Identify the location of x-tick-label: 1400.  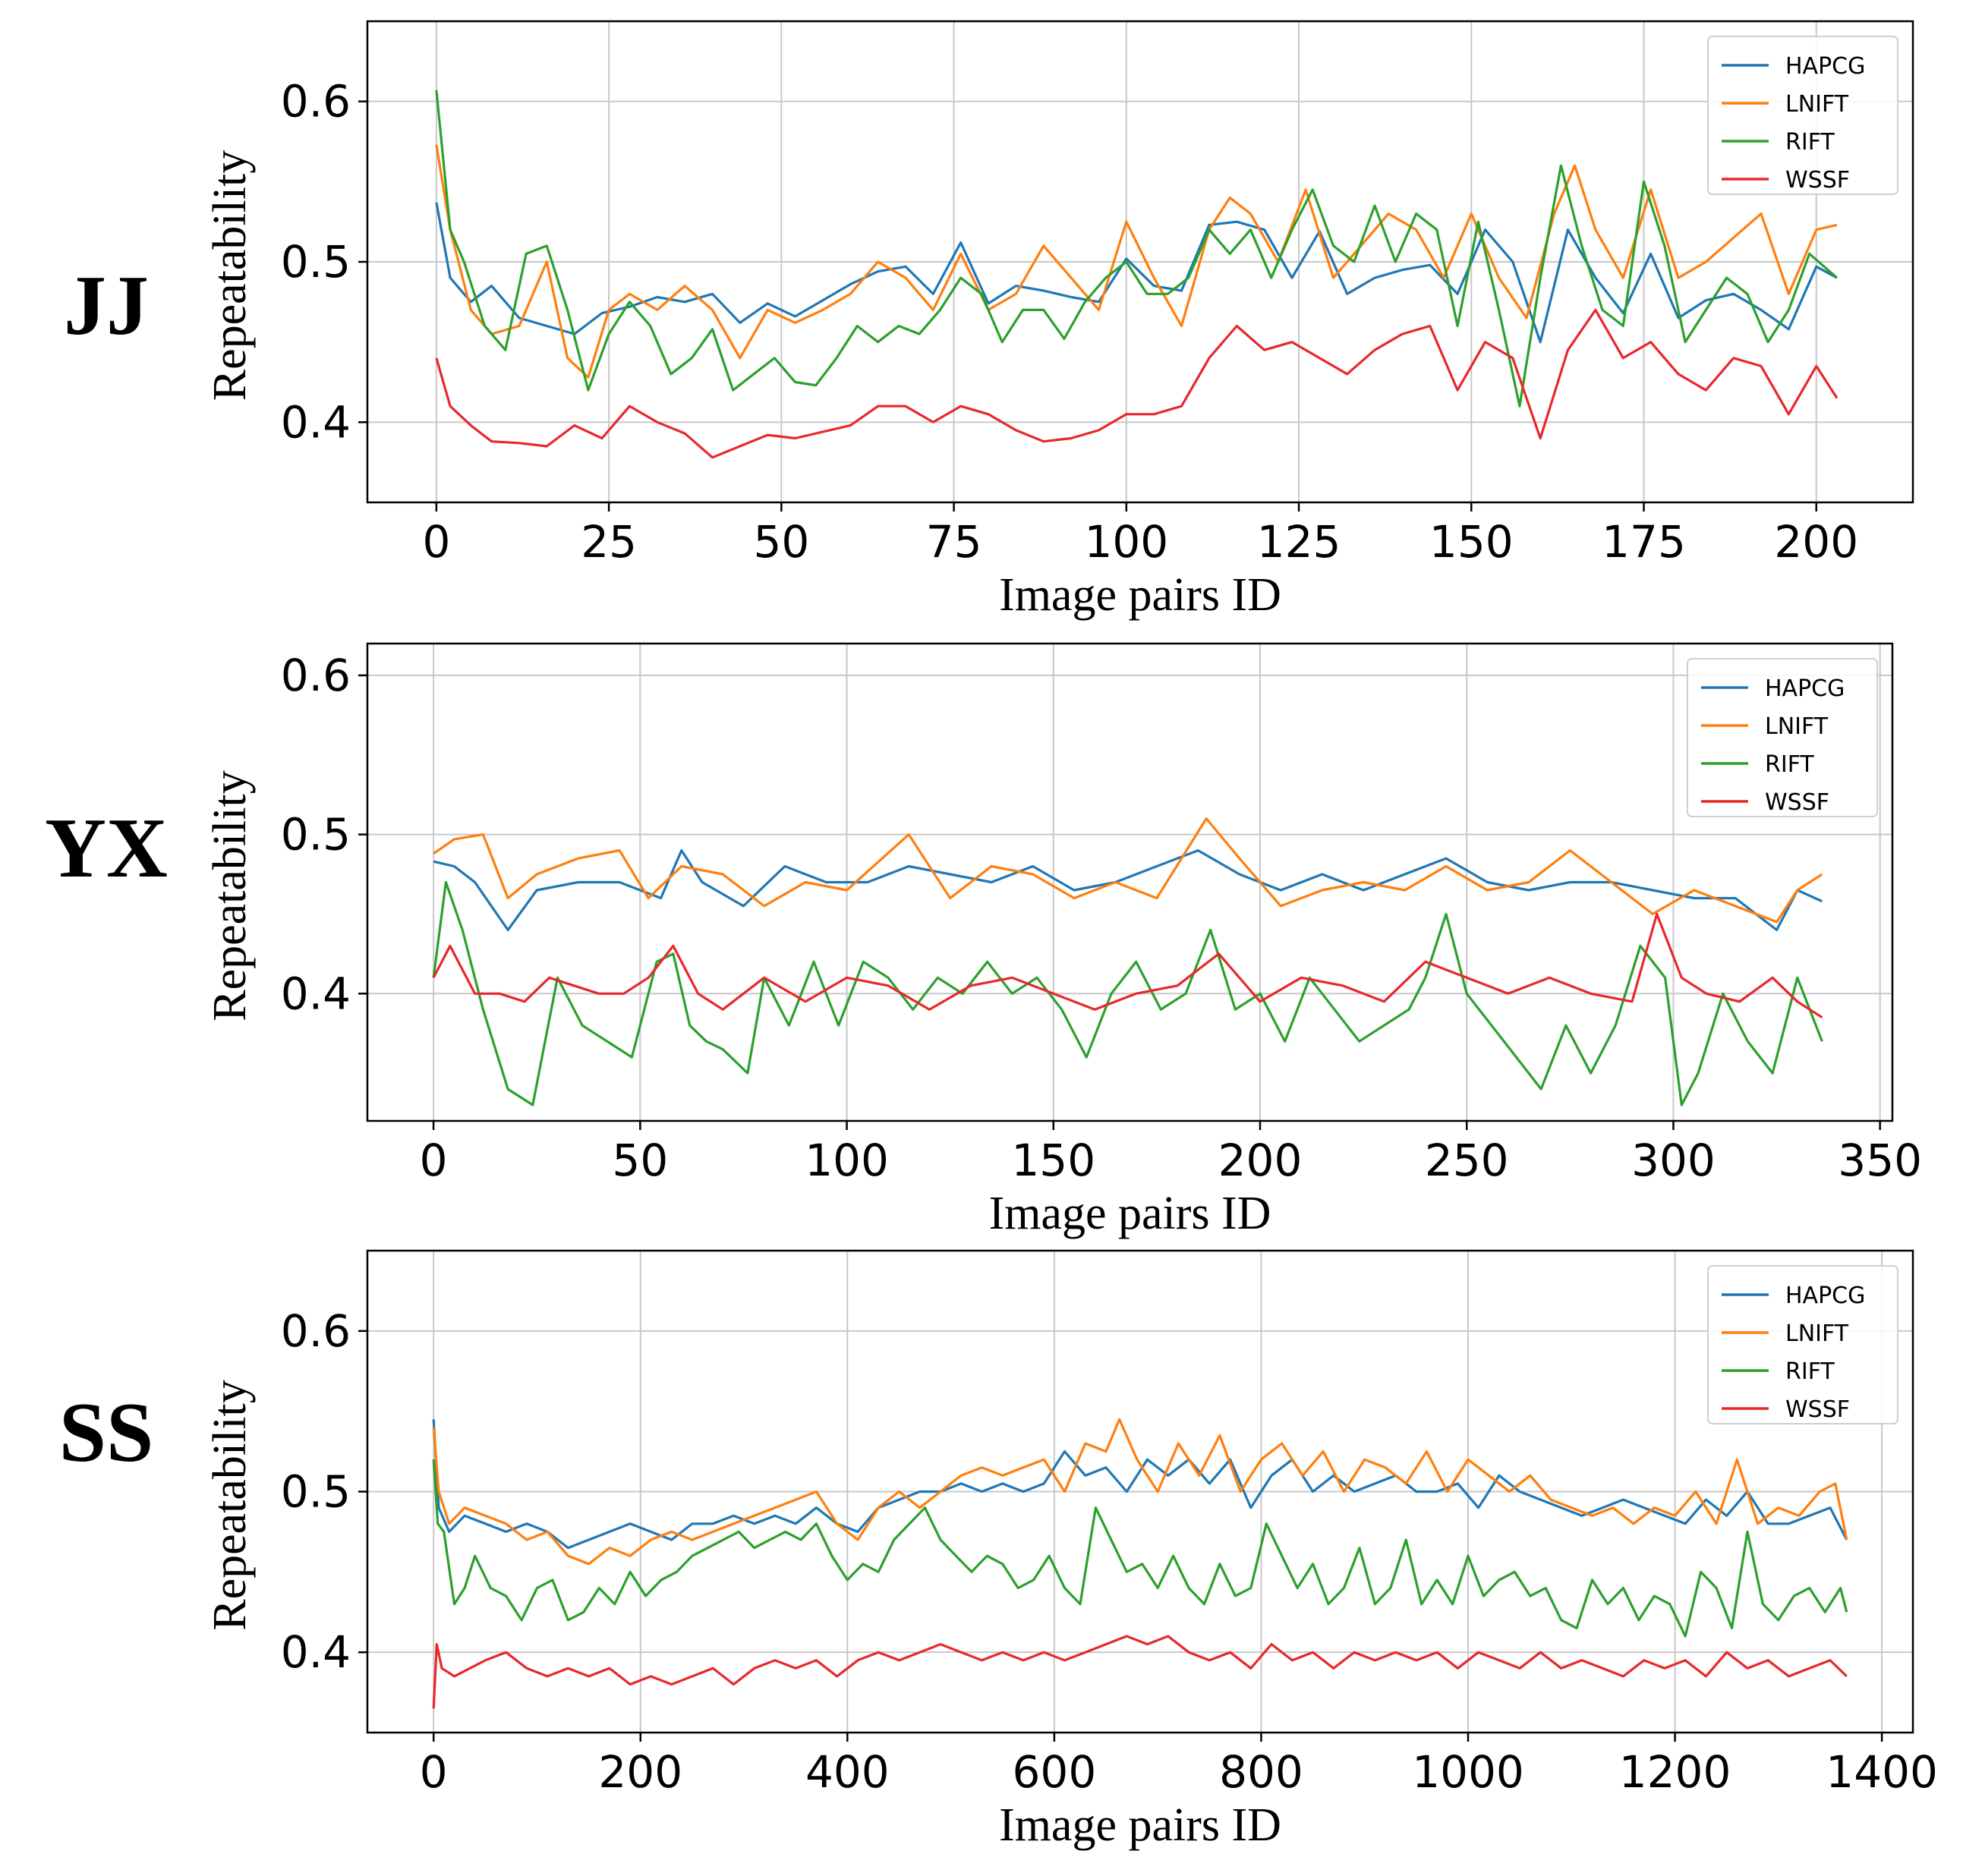
(1882, 1772).